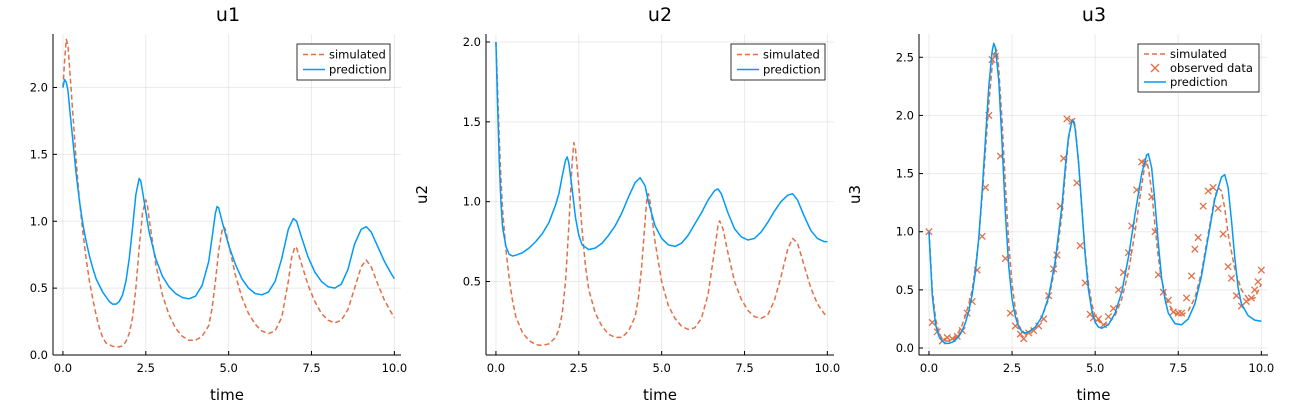 The image size is (1300, 400). I want to click on chart-title: u1, so click(228, 15).